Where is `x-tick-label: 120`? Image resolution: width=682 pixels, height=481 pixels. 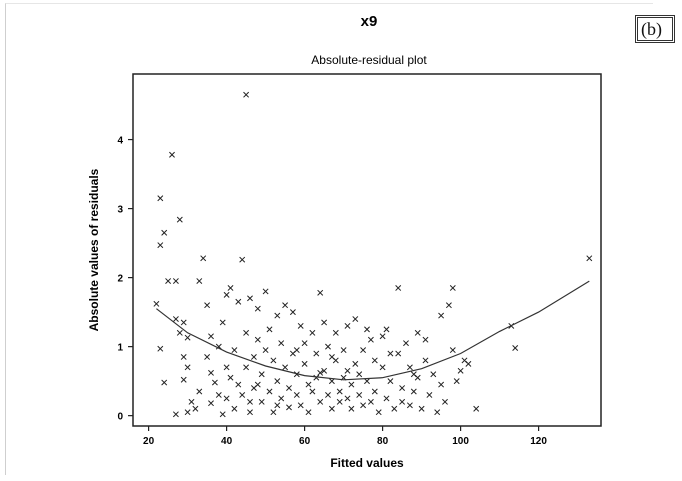 x-tick-label: 120 is located at coordinates (538, 441).